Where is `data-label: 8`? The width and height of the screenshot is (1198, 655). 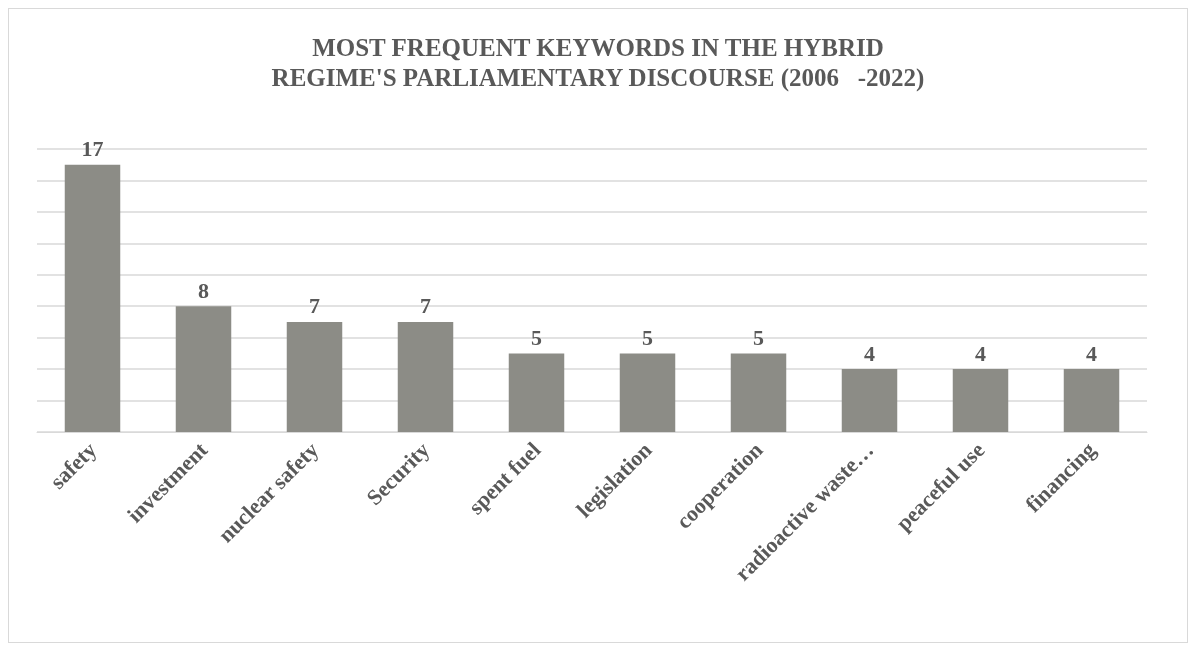 data-label: 8 is located at coordinates (203, 290).